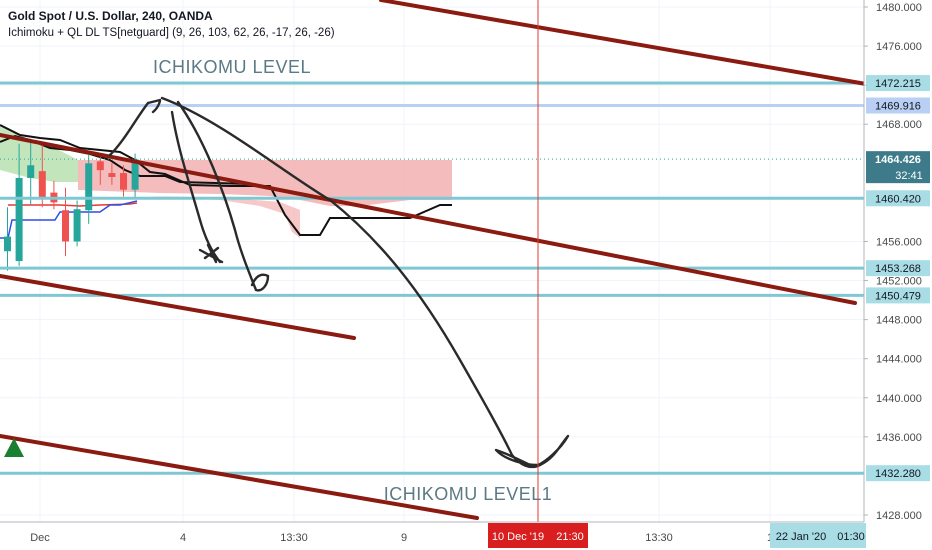  I want to click on price-tick-label: 1456.000, so click(899, 242).